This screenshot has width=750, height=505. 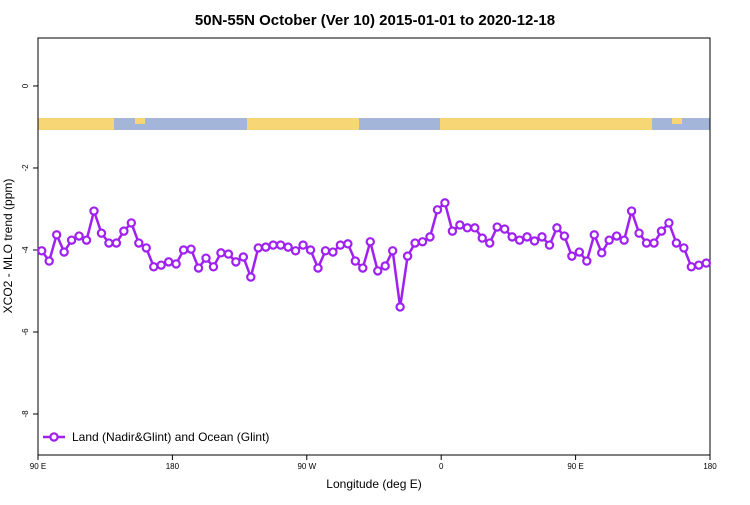 I want to click on legend: Land (Nadir&Glint) and Ocean (Glint), so click(x=156, y=437).